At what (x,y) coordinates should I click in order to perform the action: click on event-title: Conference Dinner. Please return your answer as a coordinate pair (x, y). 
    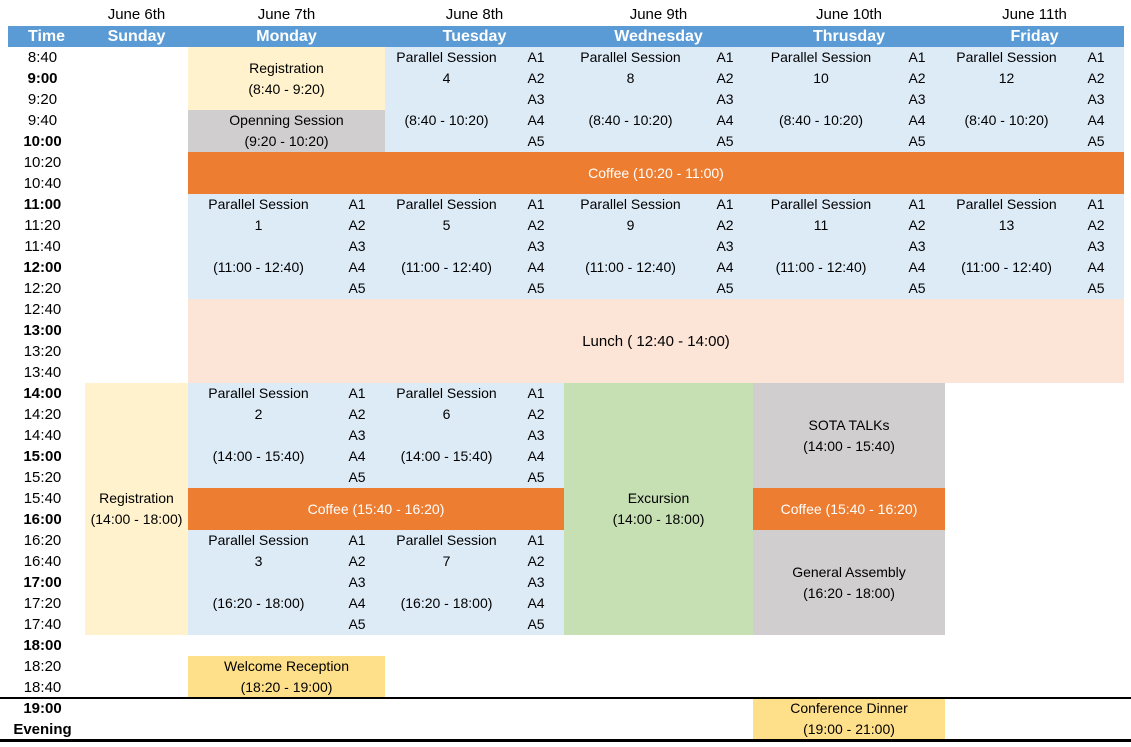
    Looking at the image, I should click on (849, 708).